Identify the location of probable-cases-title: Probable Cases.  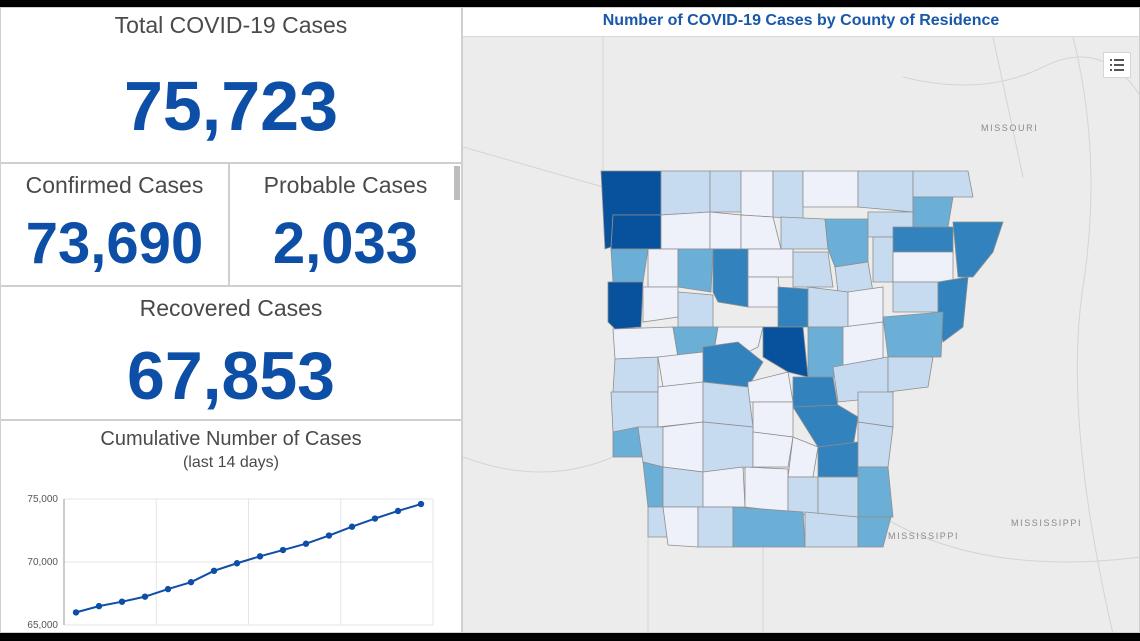
(345, 185).